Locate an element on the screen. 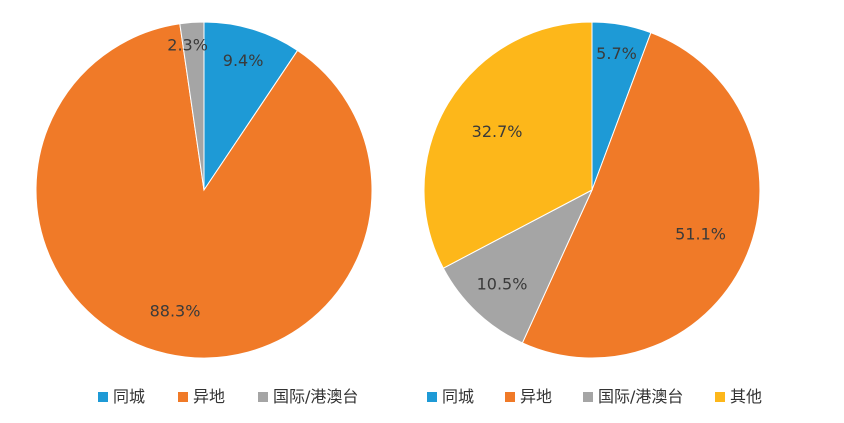  pie-1-slice-0-label: 5.7% is located at coordinates (616, 53).